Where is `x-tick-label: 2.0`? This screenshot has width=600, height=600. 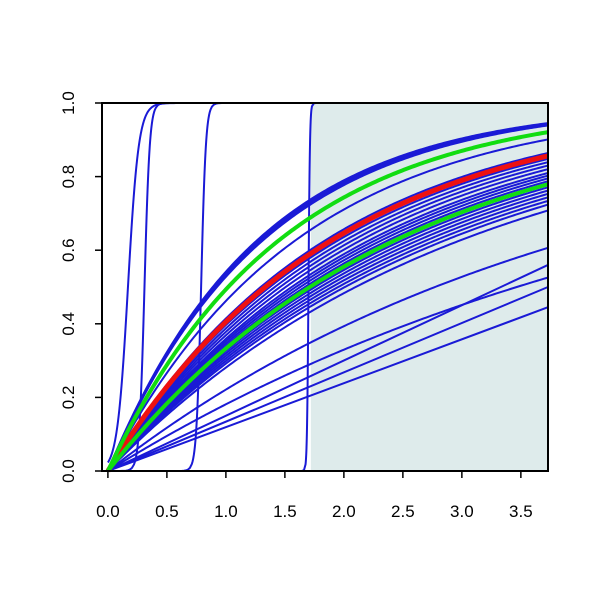
x-tick-label: 2.0 is located at coordinates (344, 511).